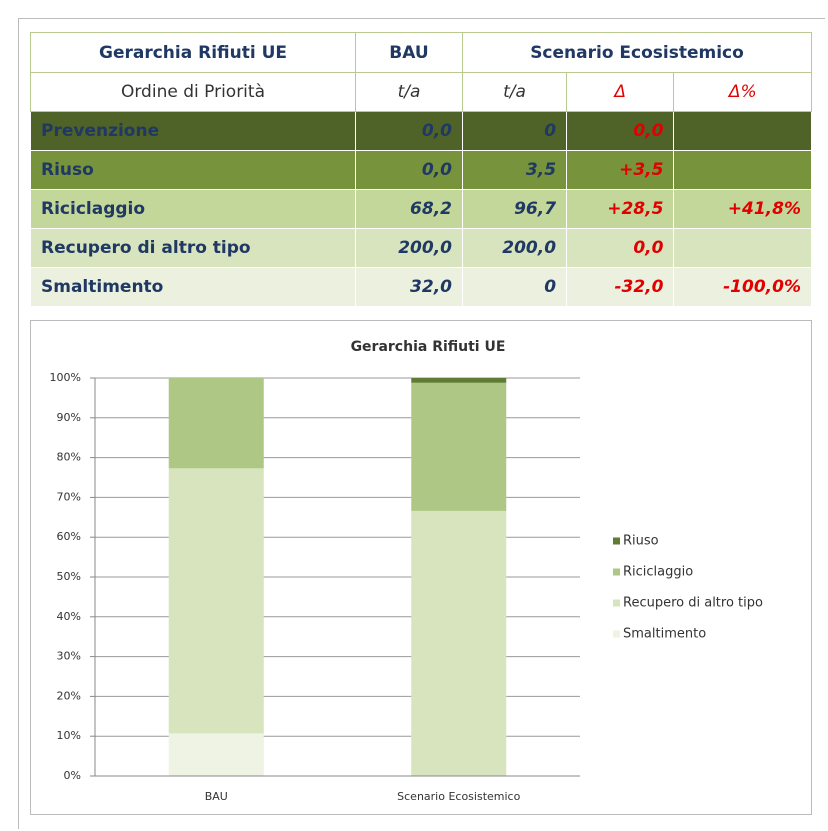 This screenshot has height=831, width=828. Describe the element at coordinates (428, 347) in the screenshot. I see `chart-title: Gerarchia Rifiuti UE` at that location.